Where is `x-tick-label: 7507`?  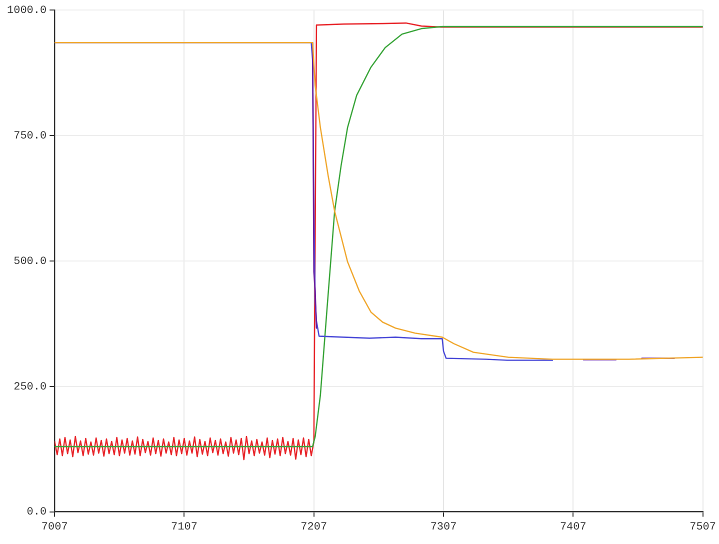
x-tick-label: 7507 is located at coordinates (703, 527).